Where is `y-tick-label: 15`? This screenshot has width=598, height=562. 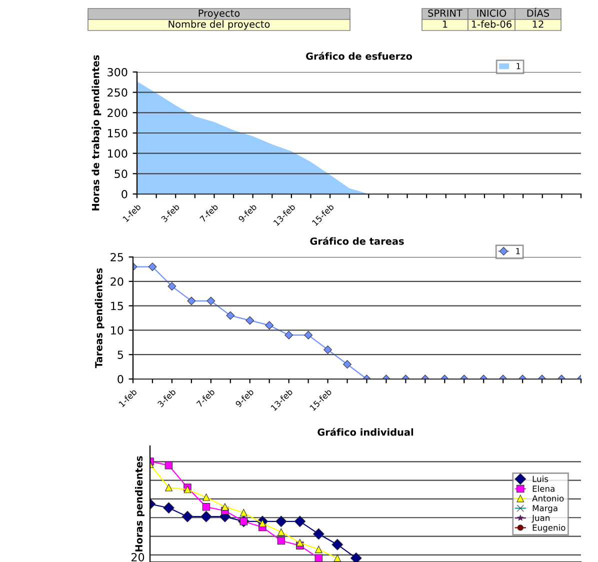 y-tick-label: 15 is located at coordinates (117, 306).